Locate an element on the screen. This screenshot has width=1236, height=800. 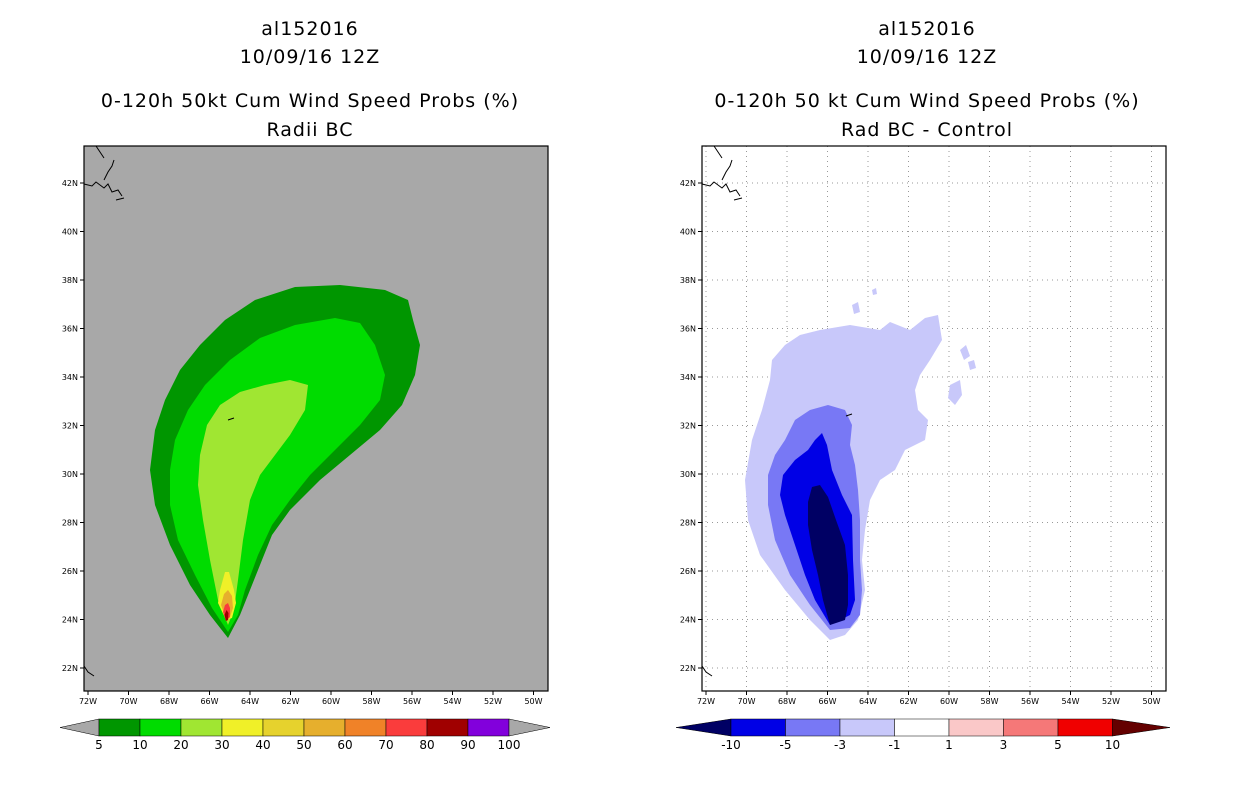
left-colorbar-label: 70 is located at coordinates (385, 745).